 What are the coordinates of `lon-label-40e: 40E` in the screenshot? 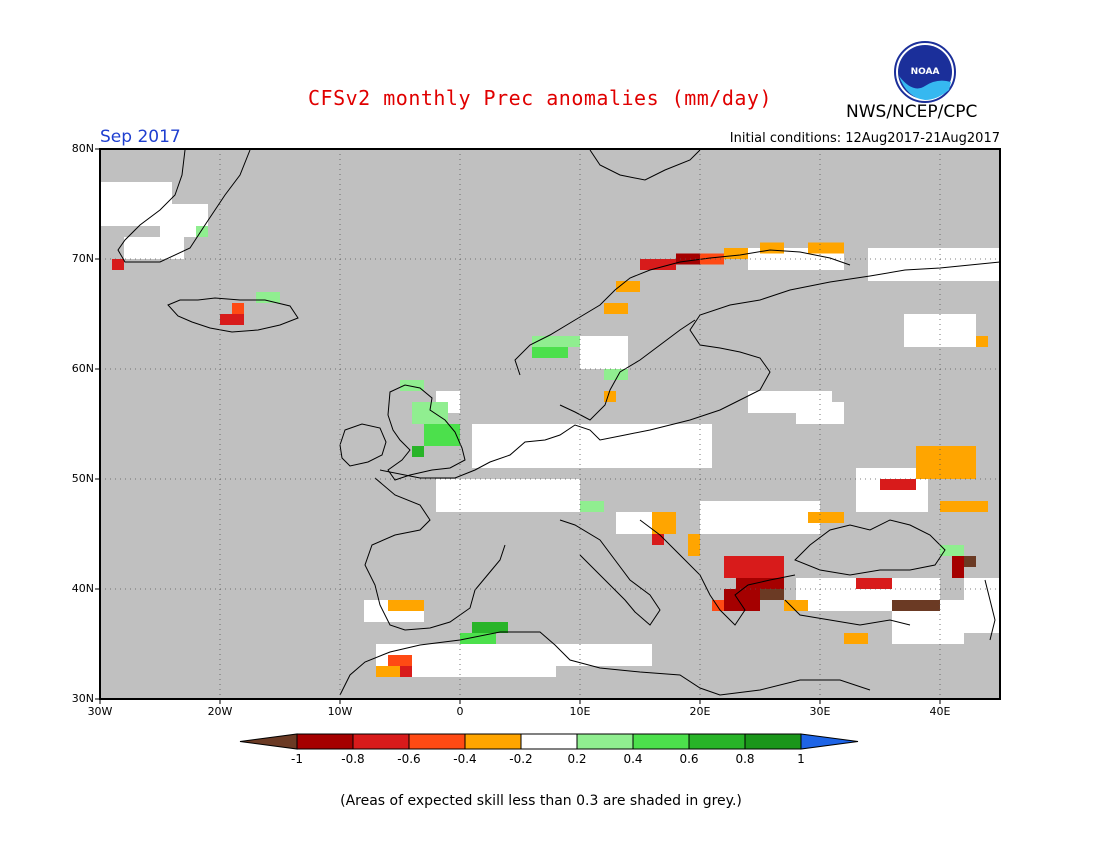 It's located at (940, 711).